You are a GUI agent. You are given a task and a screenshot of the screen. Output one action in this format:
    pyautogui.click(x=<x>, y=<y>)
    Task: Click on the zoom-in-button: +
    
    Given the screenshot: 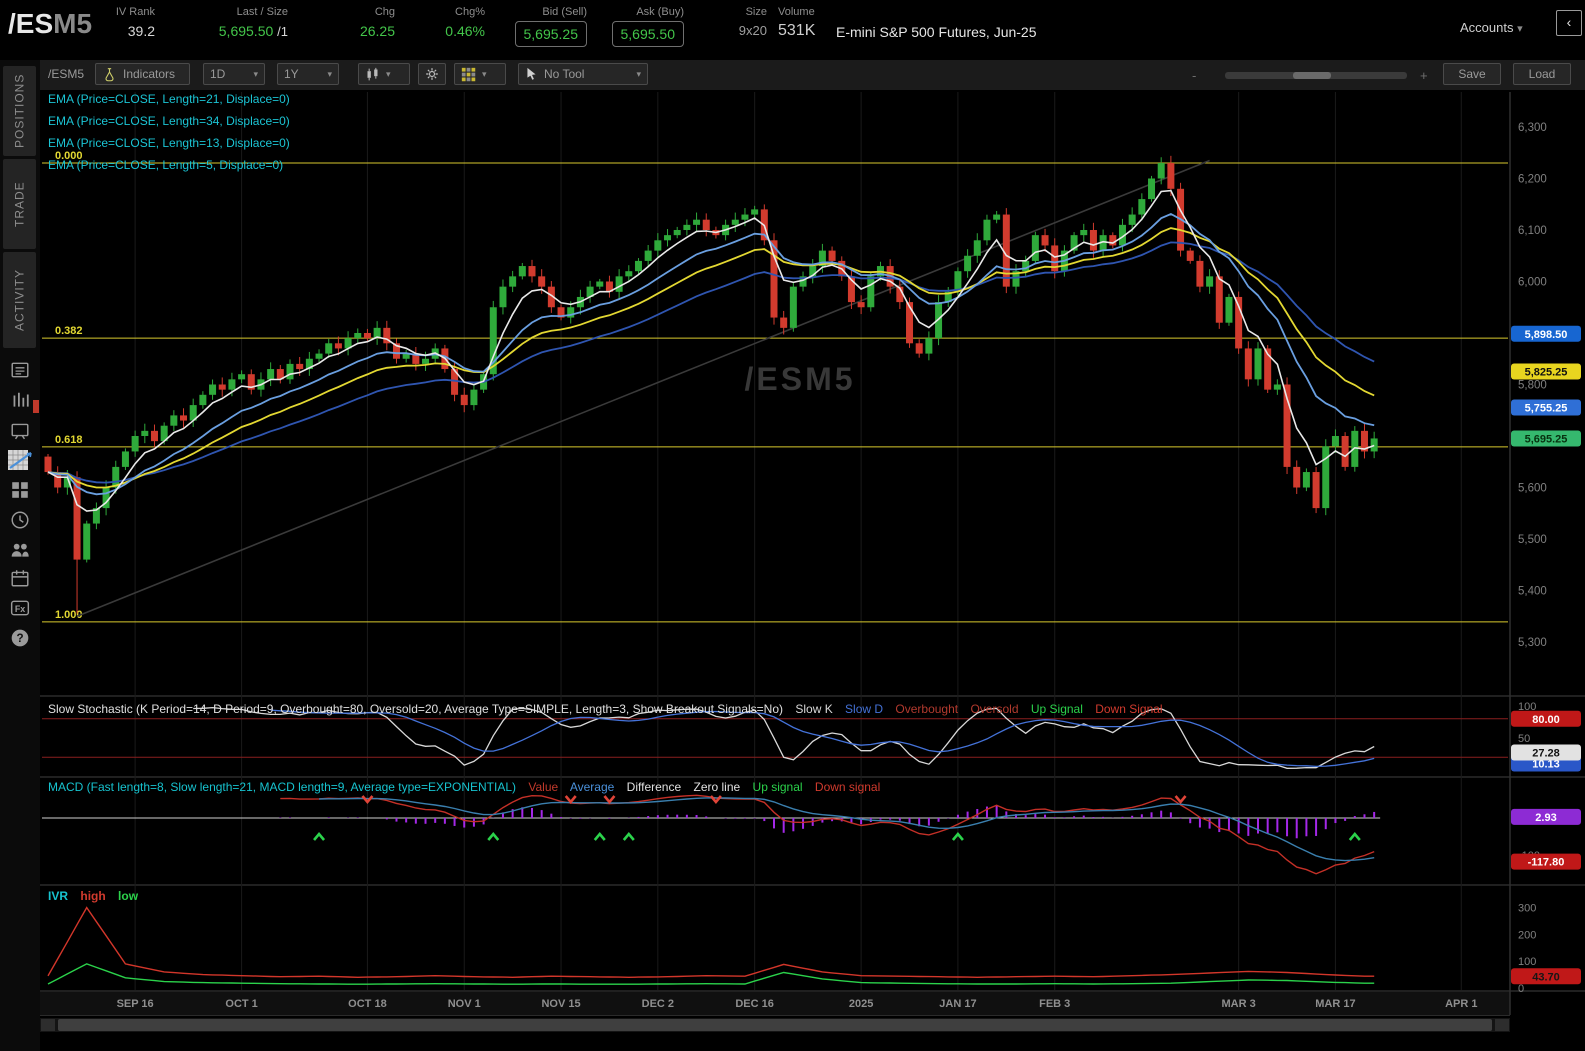 What is the action you would take?
    pyautogui.click(x=1424, y=75)
    